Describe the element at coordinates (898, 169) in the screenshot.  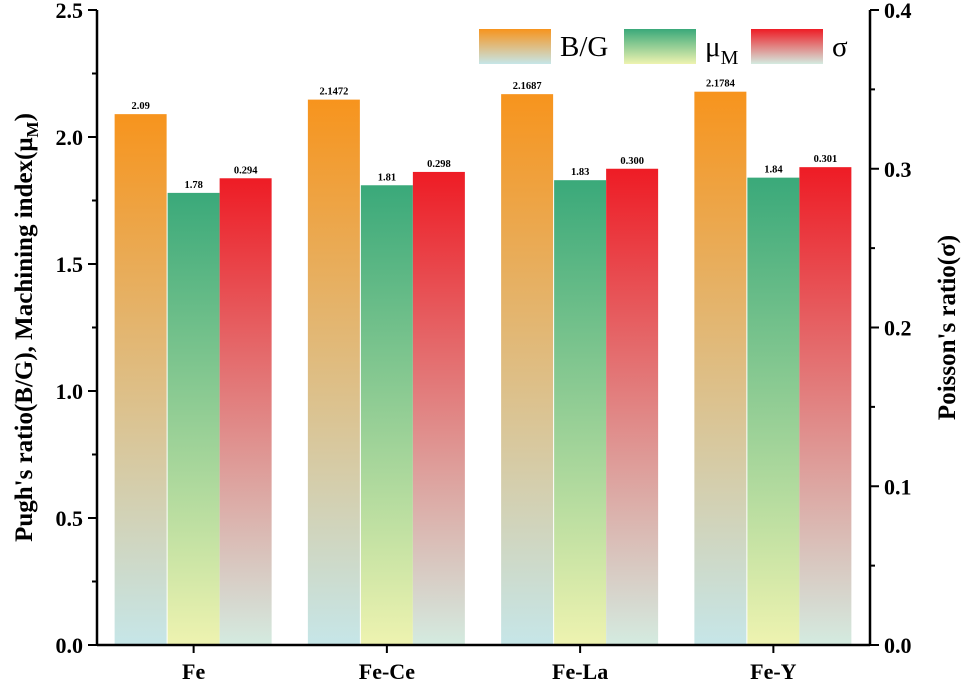
I see `y2-tick-label: 0.3` at that location.